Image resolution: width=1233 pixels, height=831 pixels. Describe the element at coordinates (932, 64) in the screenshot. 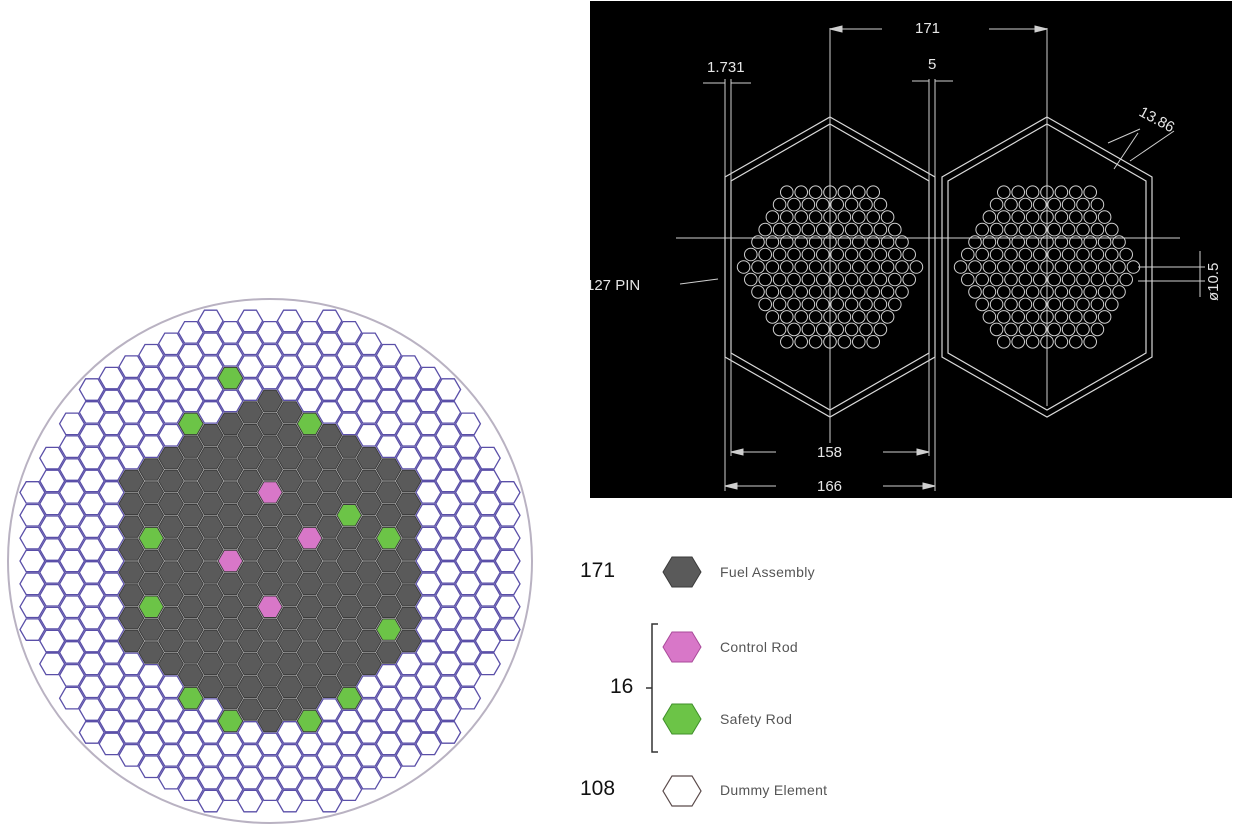

I see `dim-label-5: 5` at that location.